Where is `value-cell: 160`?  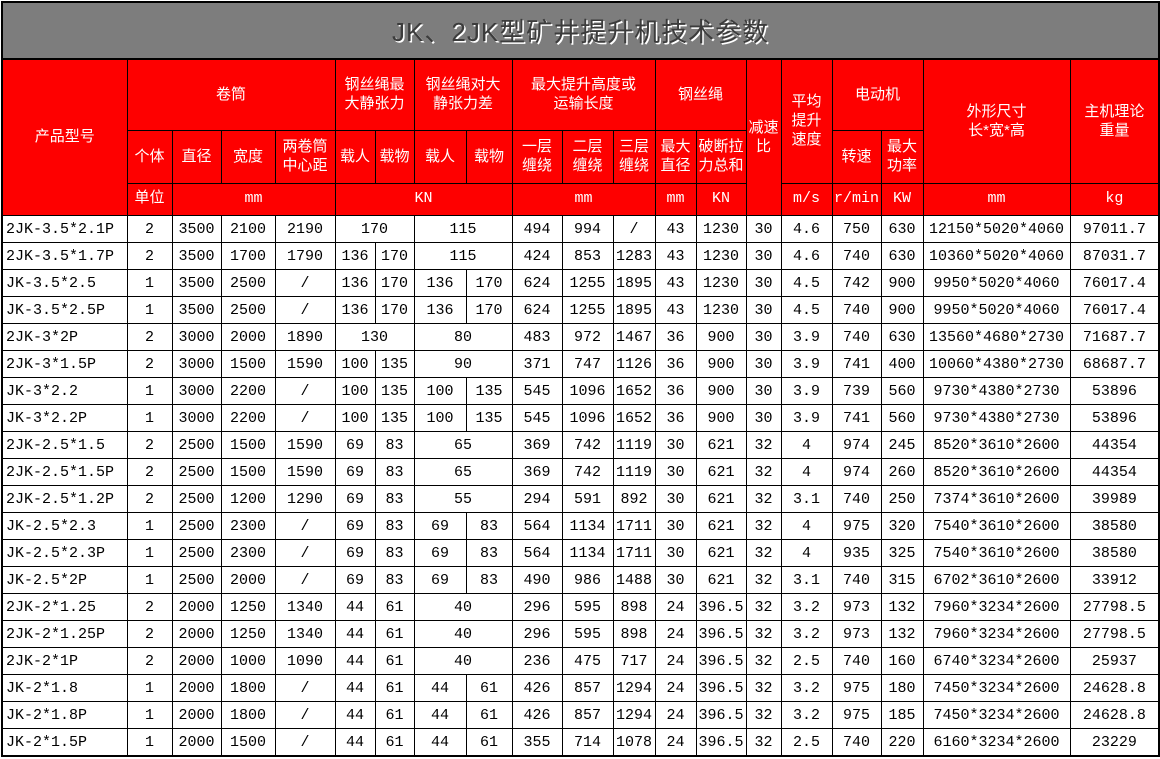
value-cell: 160 is located at coordinates (902, 661).